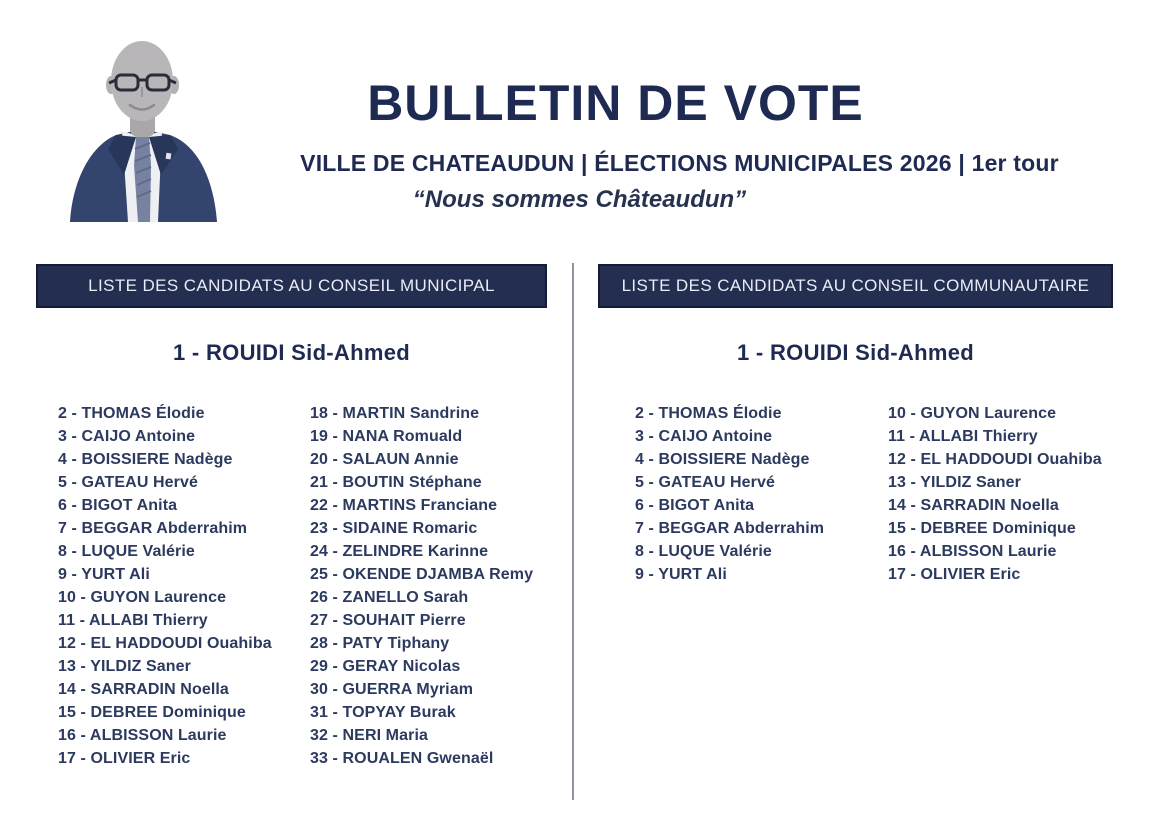 The image size is (1159, 816). Describe the element at coordinates (384, 459) in the screenshot. I see `candidate-entry: 20 - SALAUN Annie` at that location.